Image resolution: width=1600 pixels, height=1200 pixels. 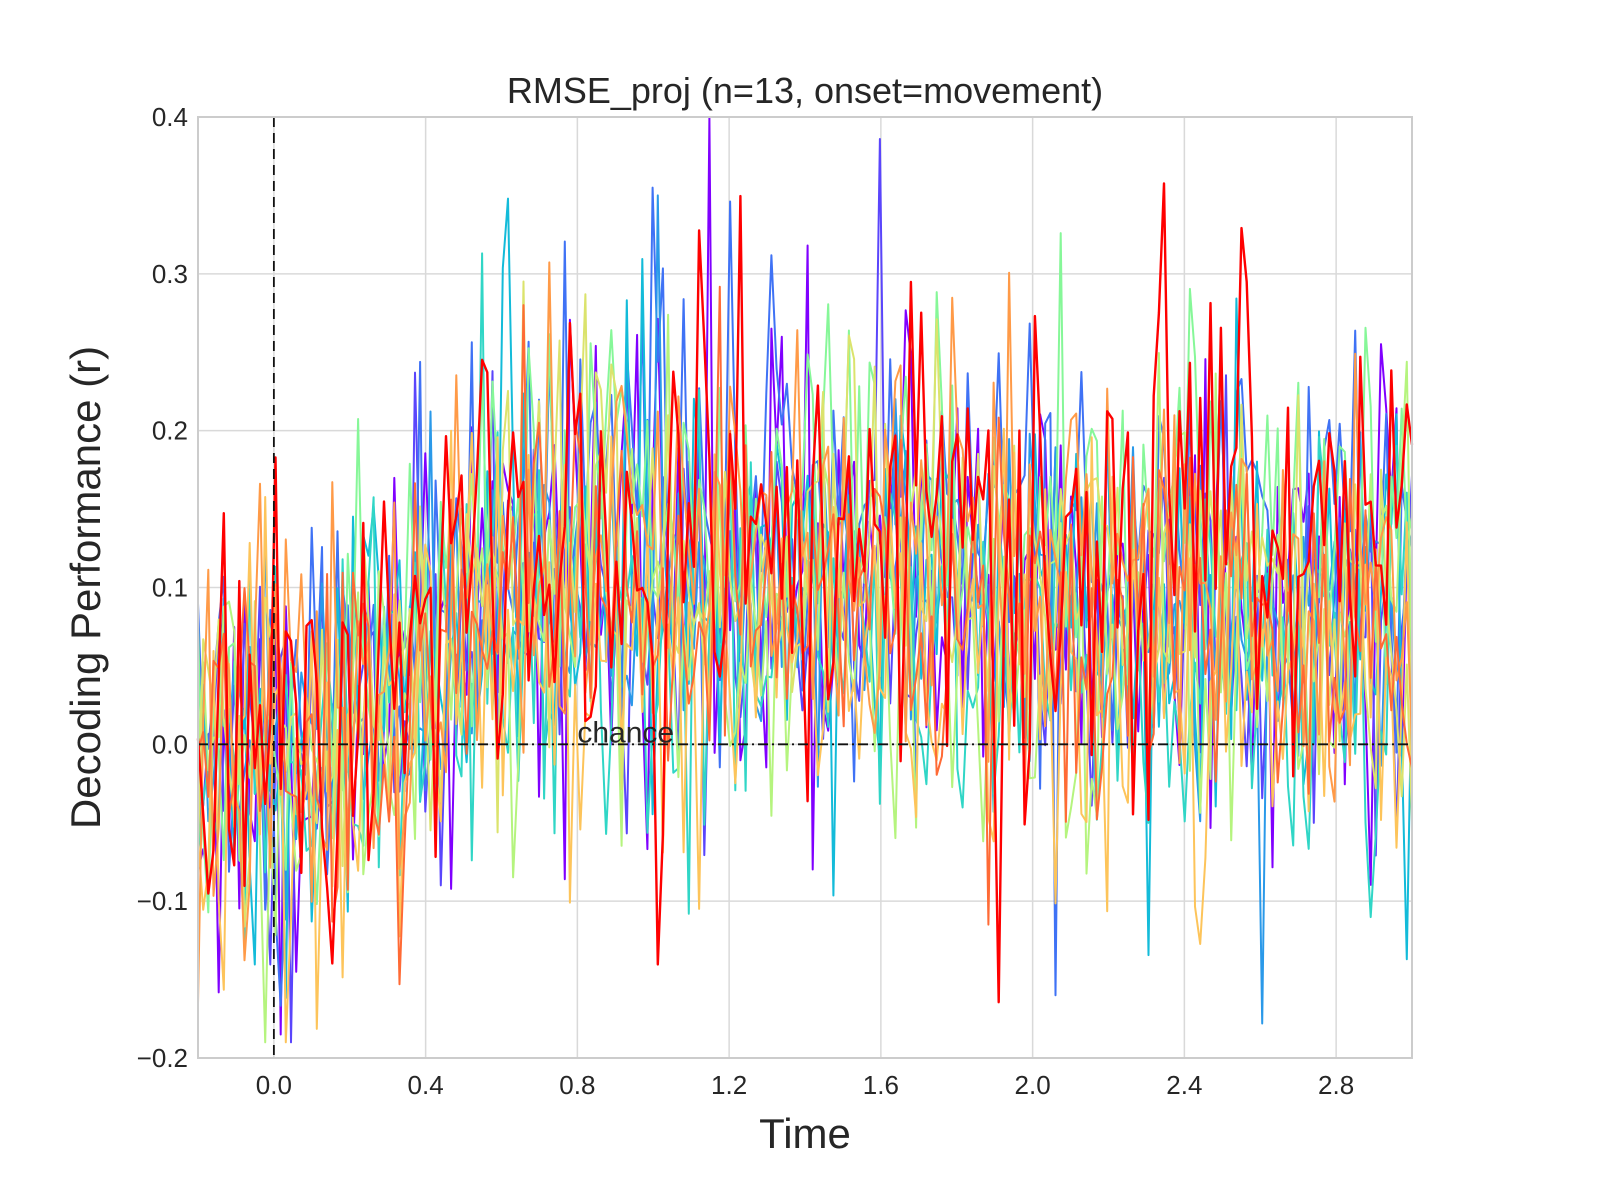 What do you see at coordinates (85, 587) in the screenshot?
I see `y-axis-label: Decoding Performance (r)` at bounding box center [85, 587].